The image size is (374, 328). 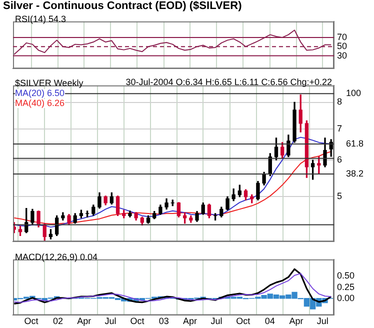 I want to click on y-tick-label: 7, so click(x=339, y=129).